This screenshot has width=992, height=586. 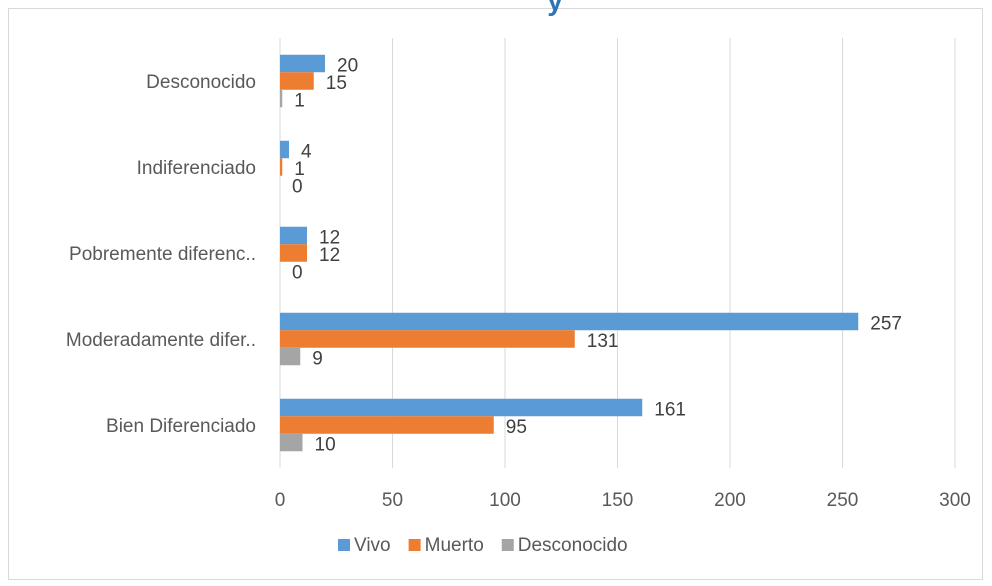 I want to click on legend-item-desconocido: Desconocido, so click(x=564, y=545).